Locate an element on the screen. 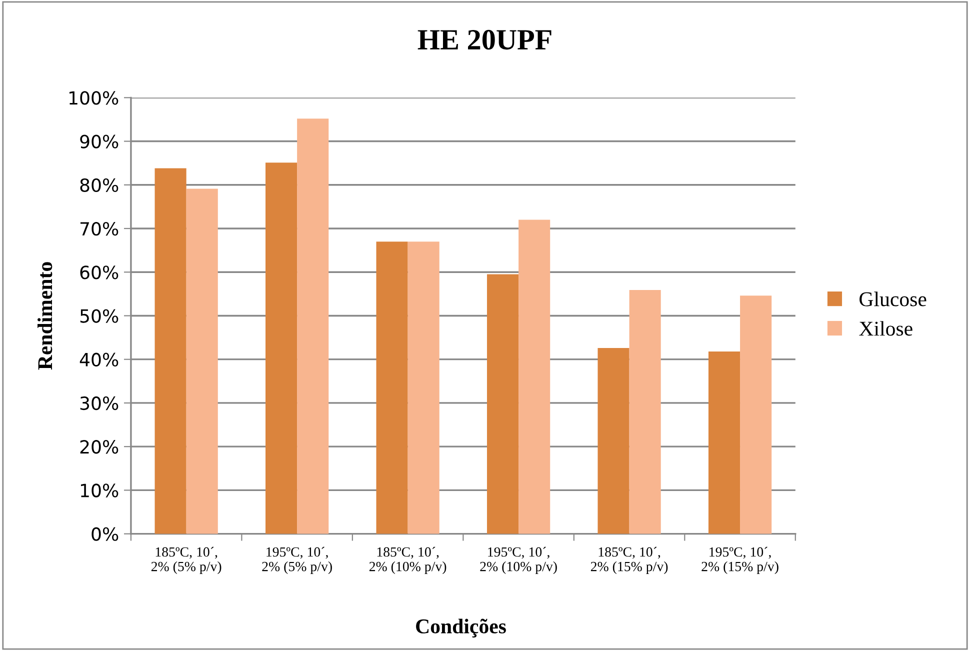 The width and height of the screenshot is (970, 651). x-tick-label: 185ºC, 10´, 2% (5% p/v) is located at coordinates (186, 560).